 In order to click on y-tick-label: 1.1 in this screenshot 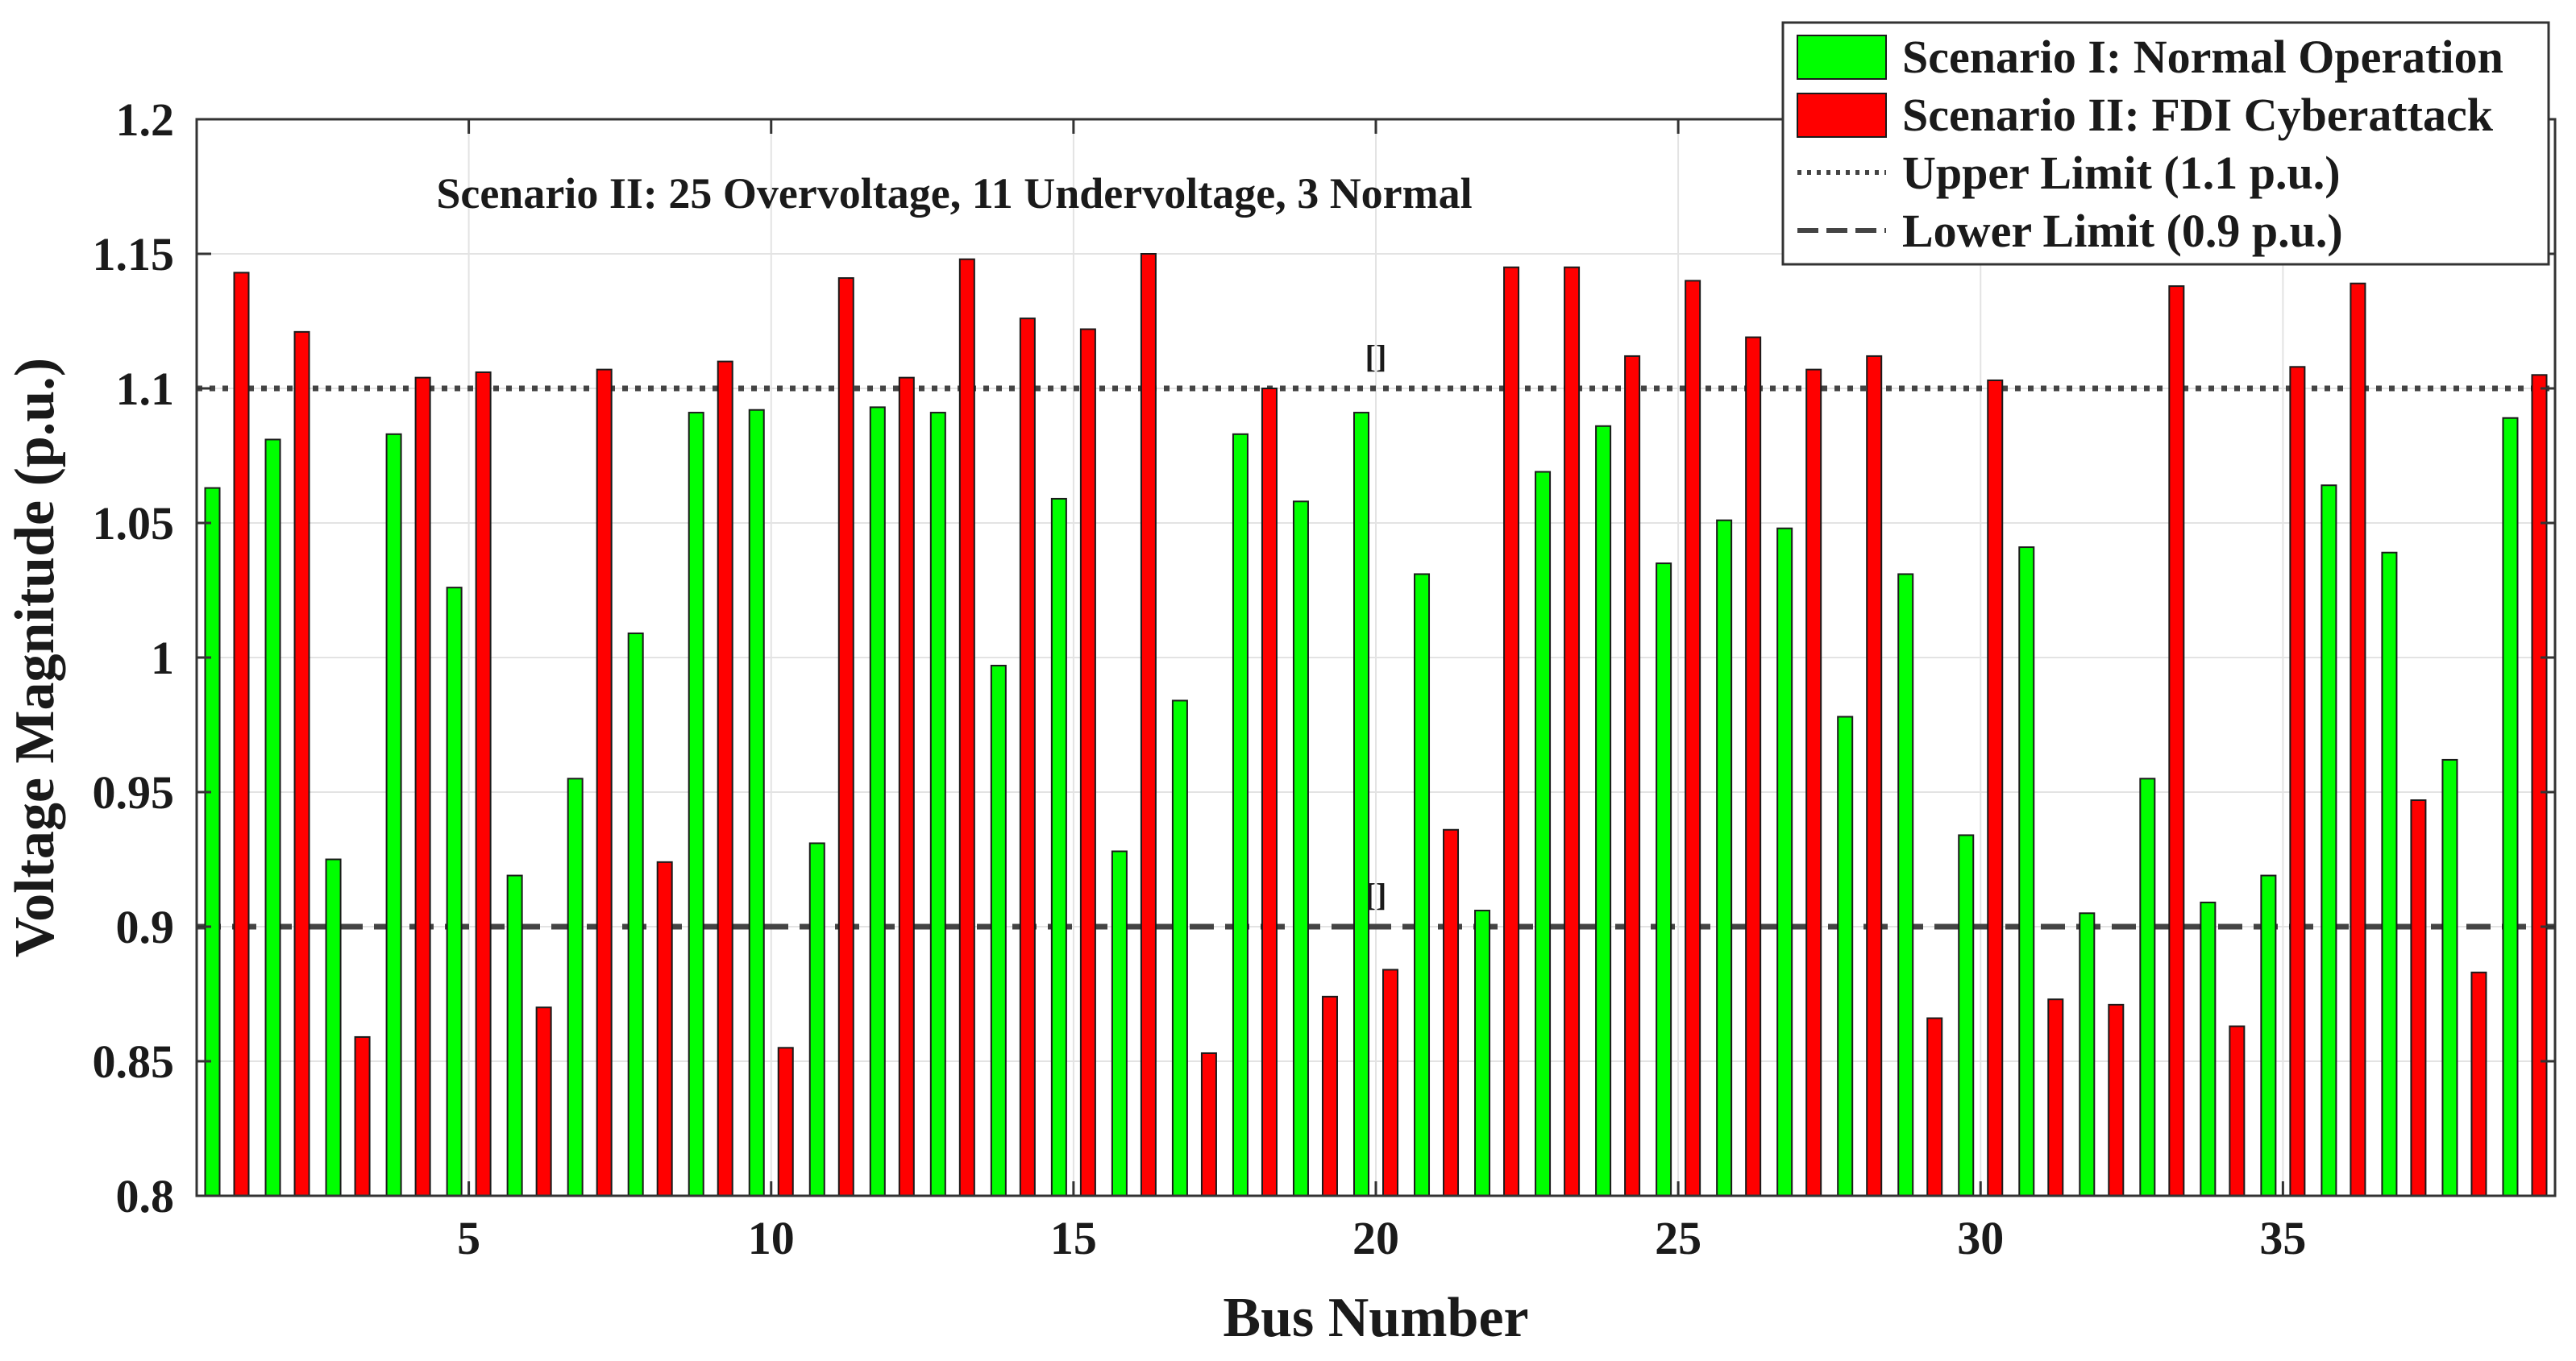, I will do `click(145, 389)`.